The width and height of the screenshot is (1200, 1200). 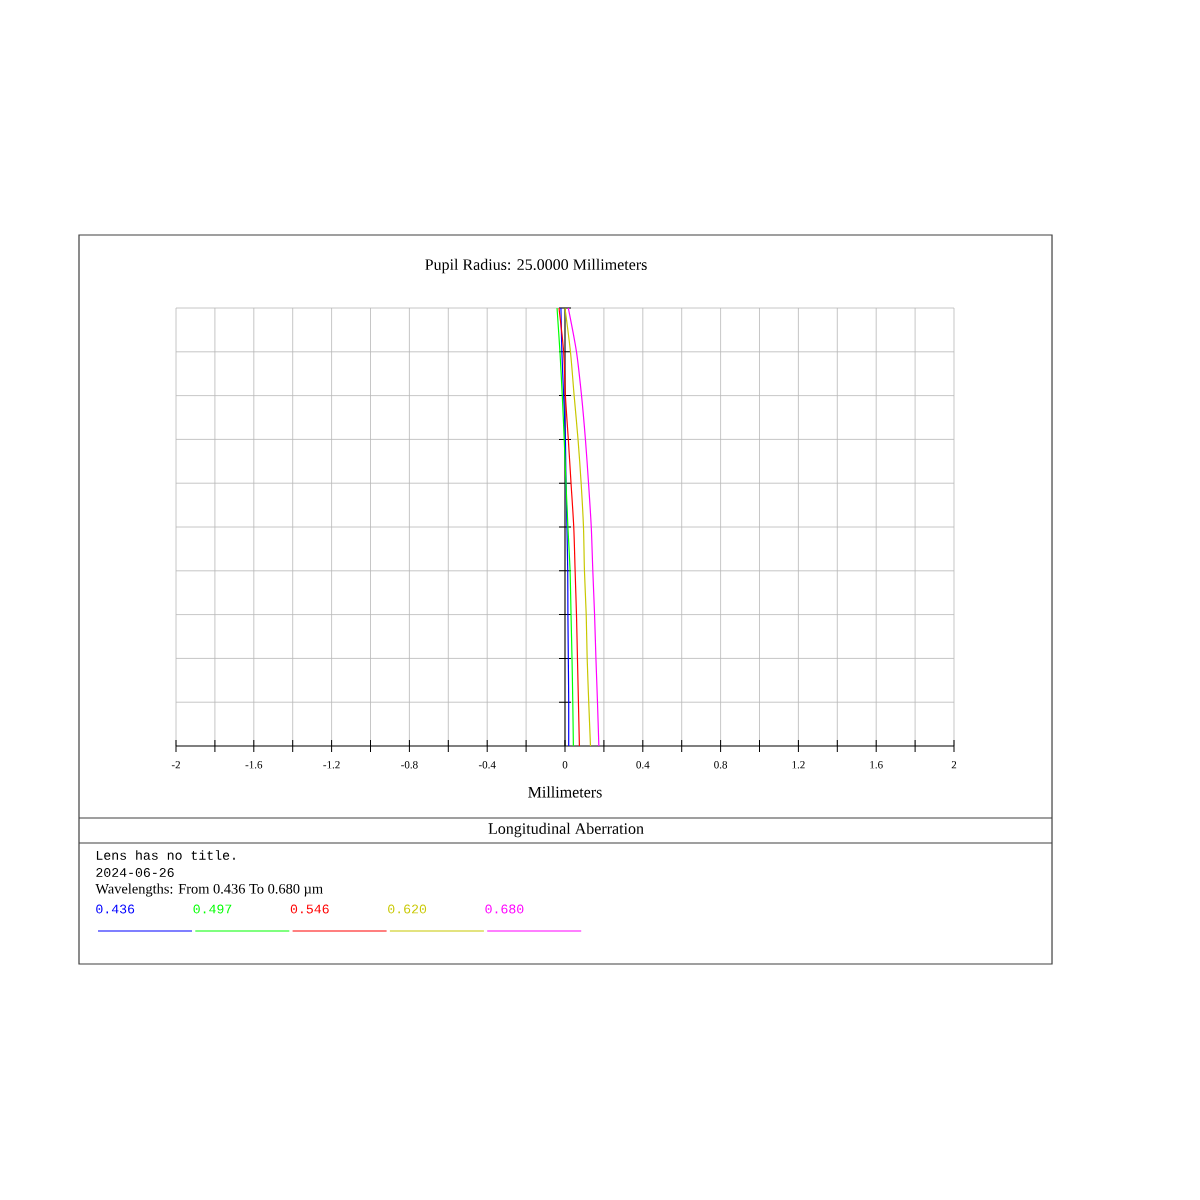 I want to click on x-tick-label: 0.8, so click(x=721, y=765).